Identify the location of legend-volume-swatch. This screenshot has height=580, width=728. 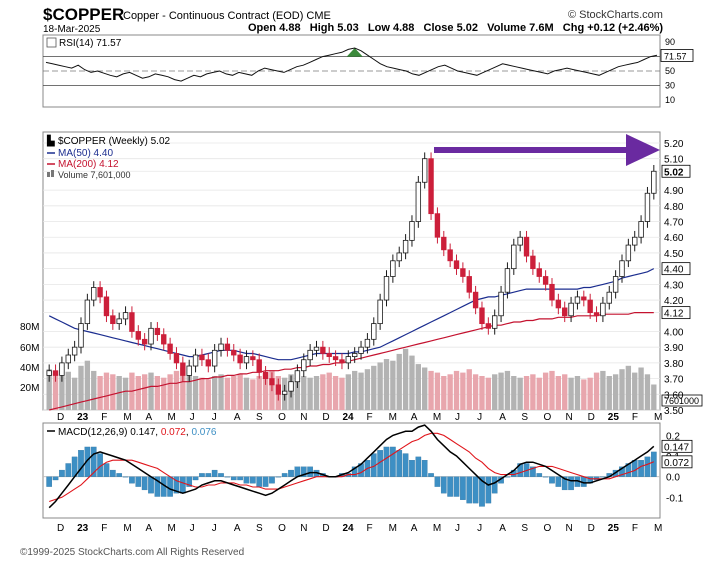
(48, 174).